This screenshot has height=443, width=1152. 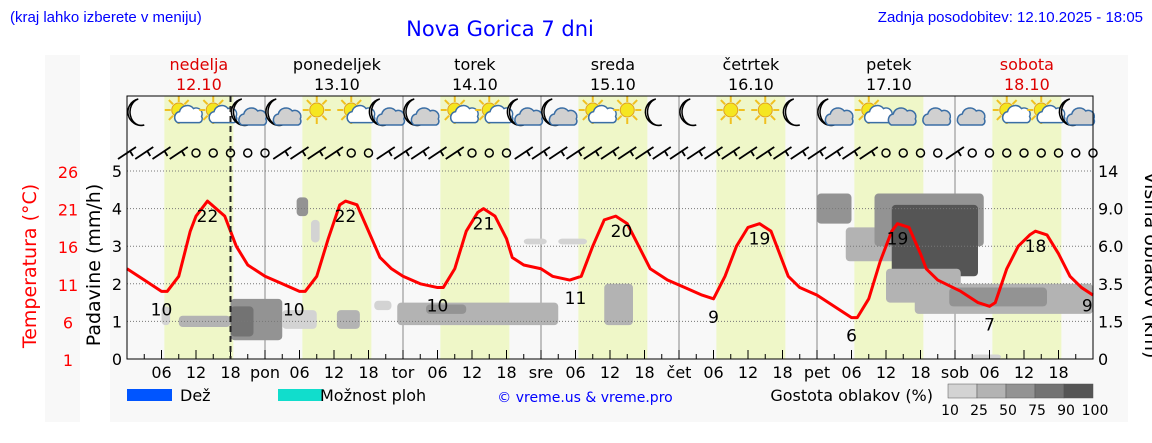 I want to click on day-name: ponedeljek, so click(x=337, y=64).